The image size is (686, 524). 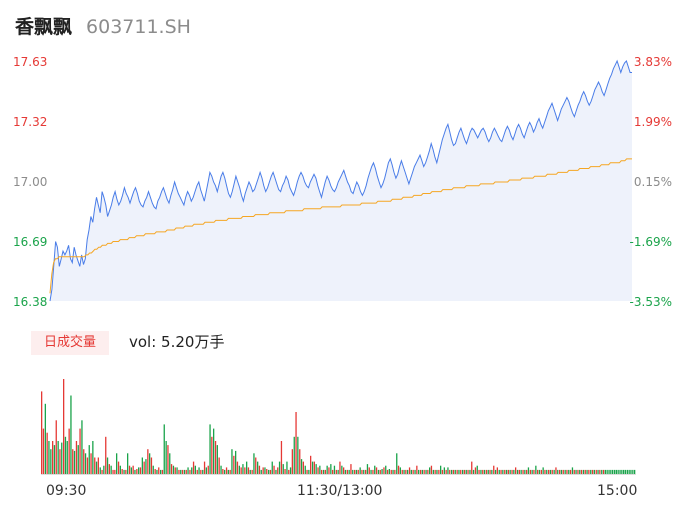 I want to click on stock-code: 603711.SH, so click(x=138, y=27).